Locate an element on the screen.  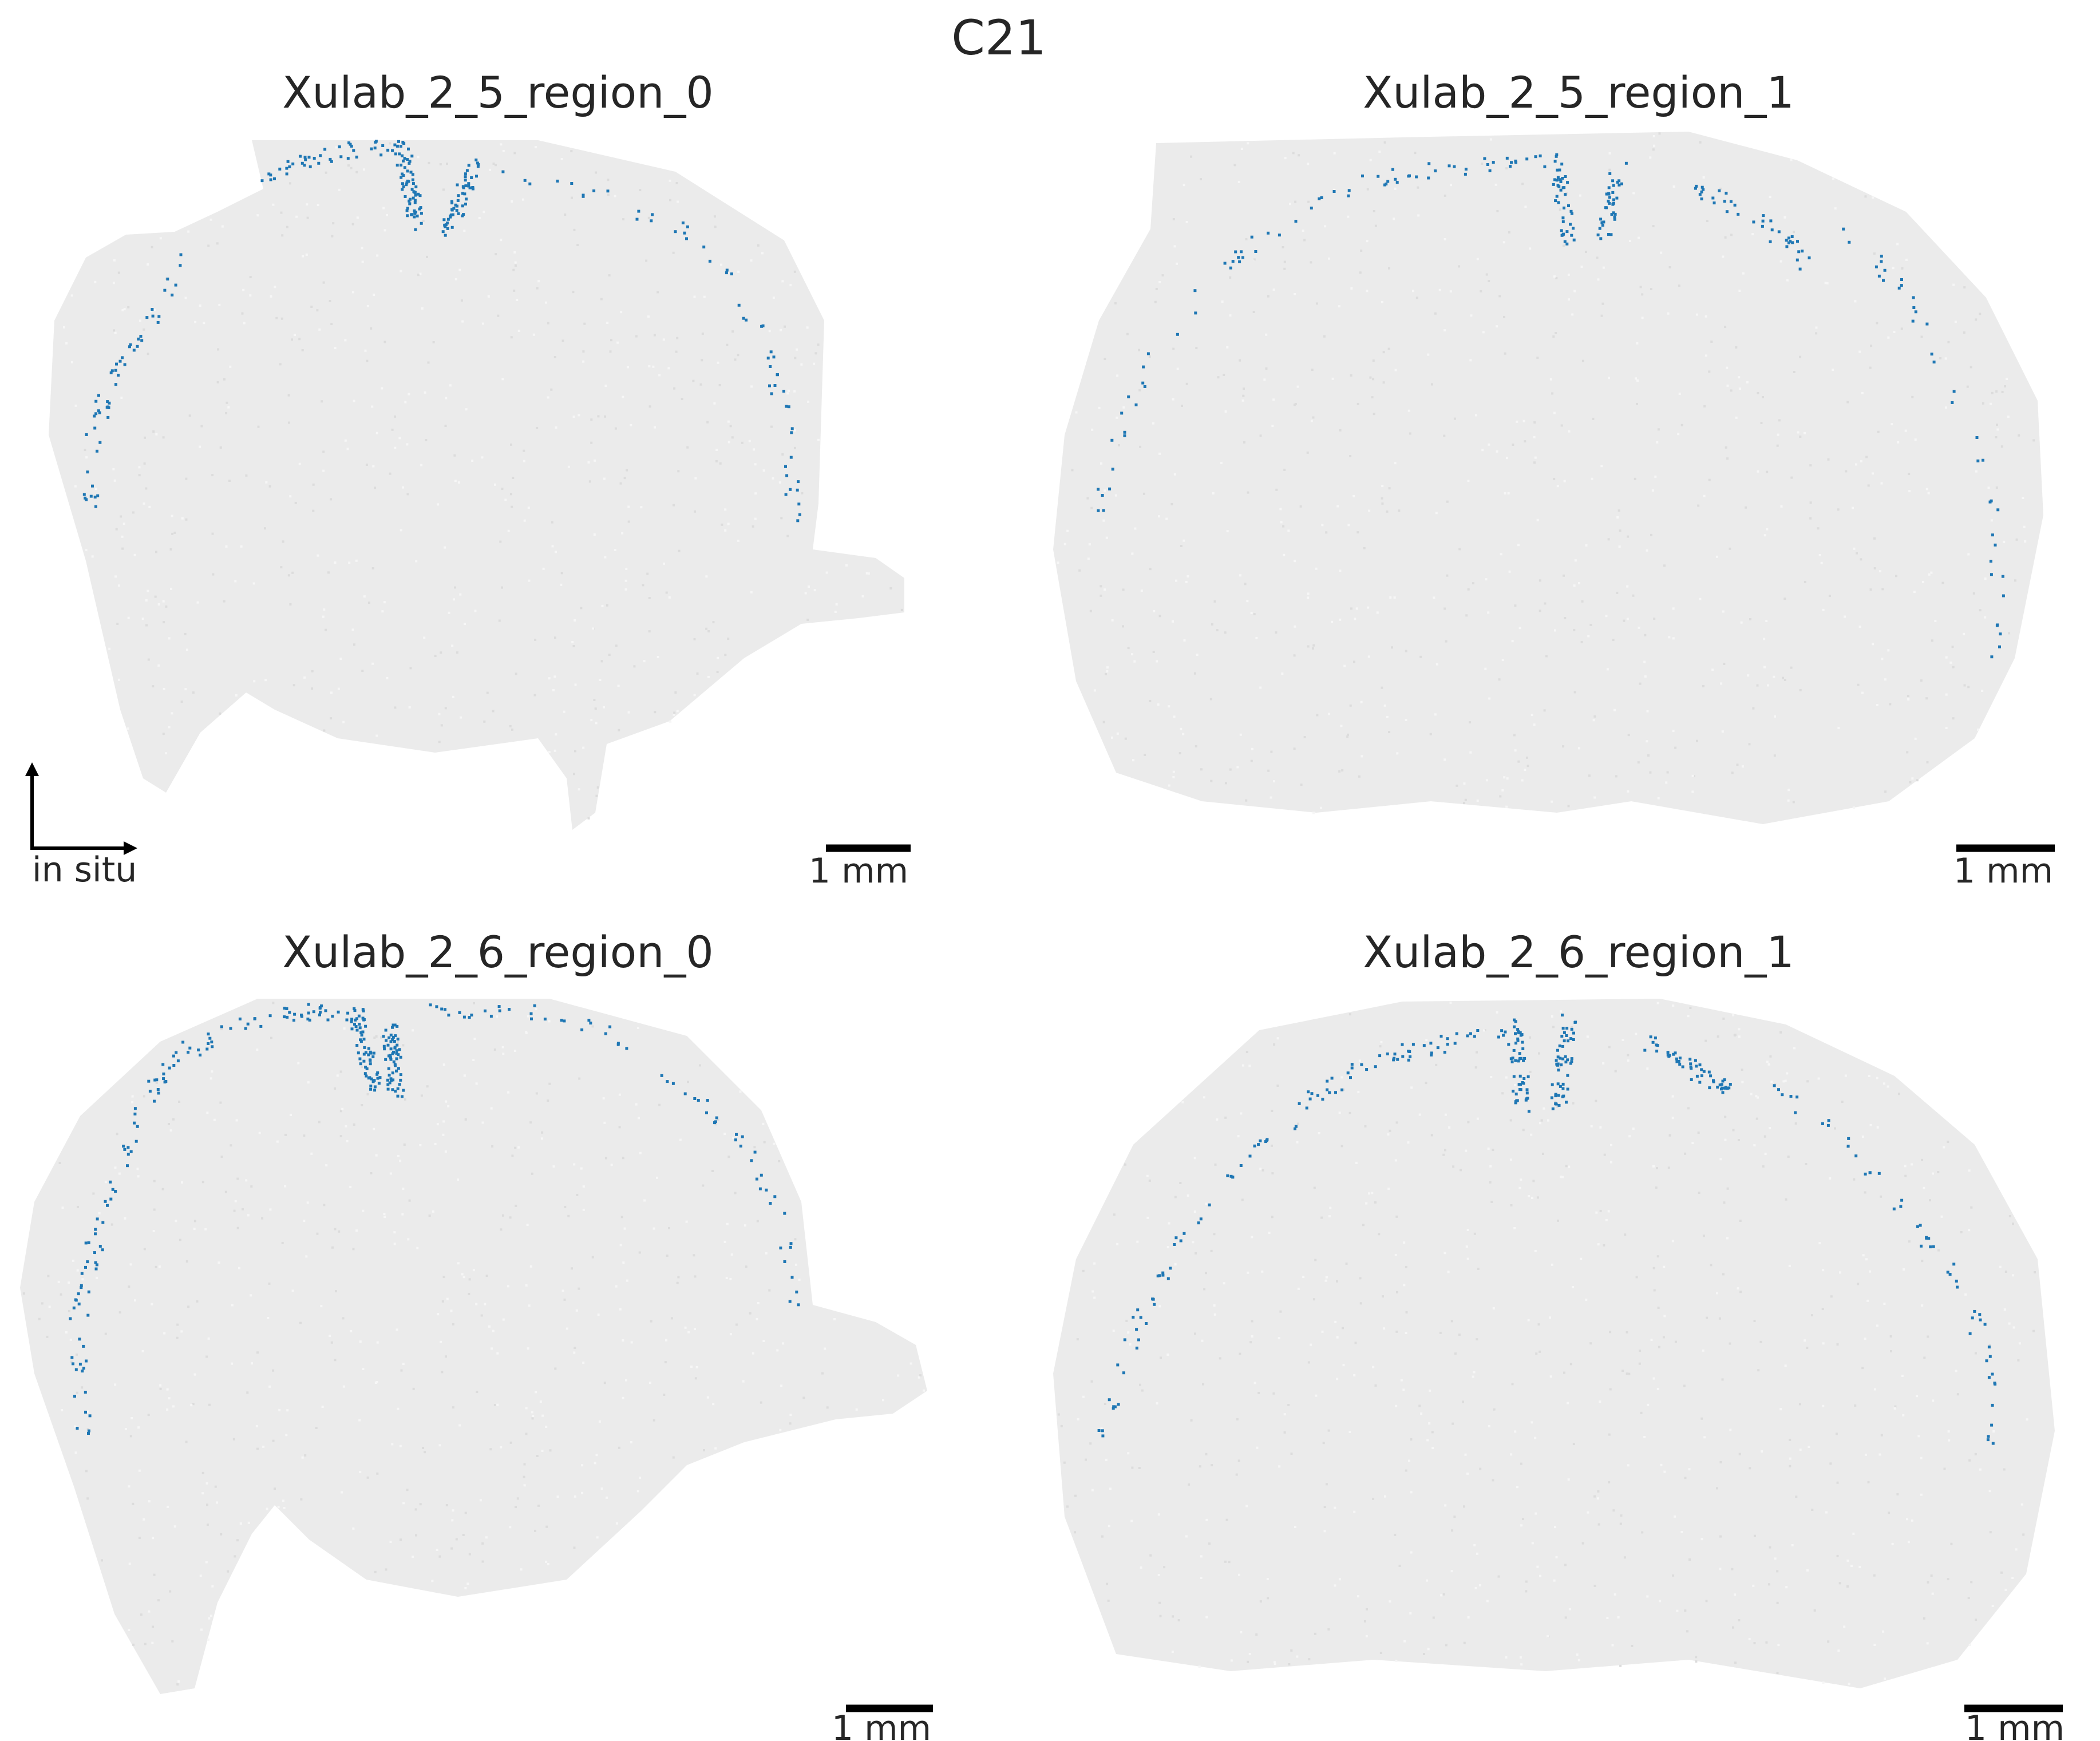
scale-bar-label: 1 mm is located at coordinates (2015, 1724).